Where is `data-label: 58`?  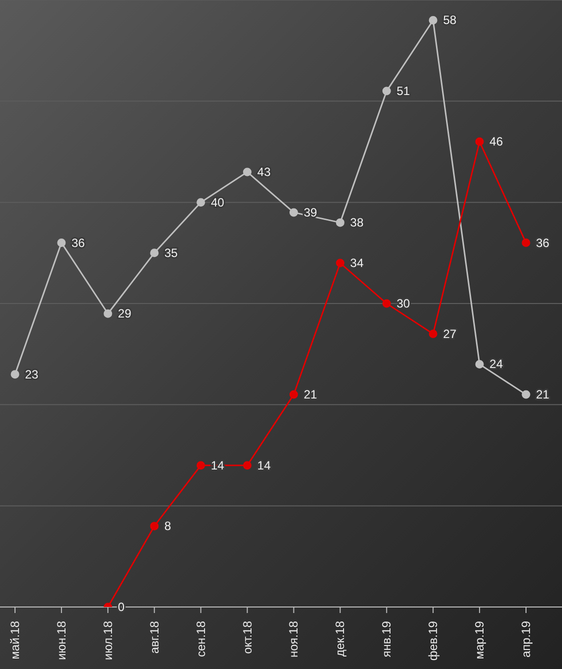 data-label: 58 is located at coordinates (450, 20).